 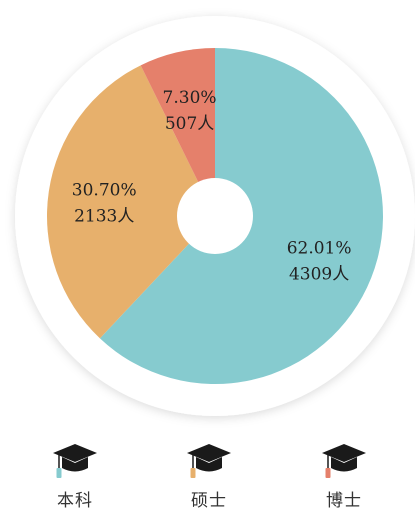 What do you see at coordinates (319, 248) in the screenshot?
I see `percent-label: 62.01%` at bounding box center [319, 248].